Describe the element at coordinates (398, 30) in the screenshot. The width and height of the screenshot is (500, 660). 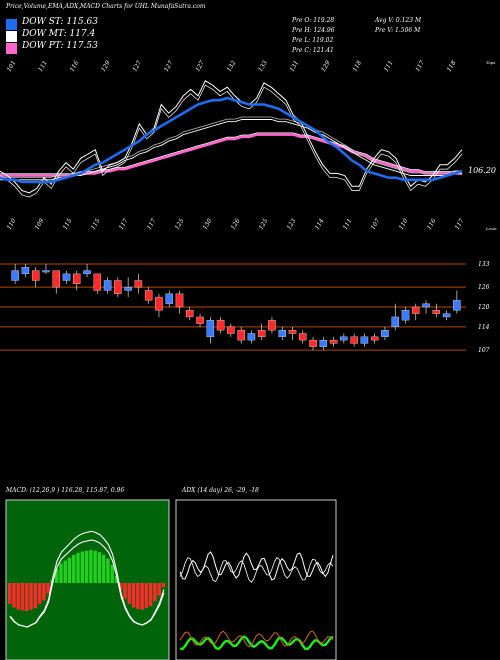
I see `prev-volume: Pre V: 1.506 M` at that location.